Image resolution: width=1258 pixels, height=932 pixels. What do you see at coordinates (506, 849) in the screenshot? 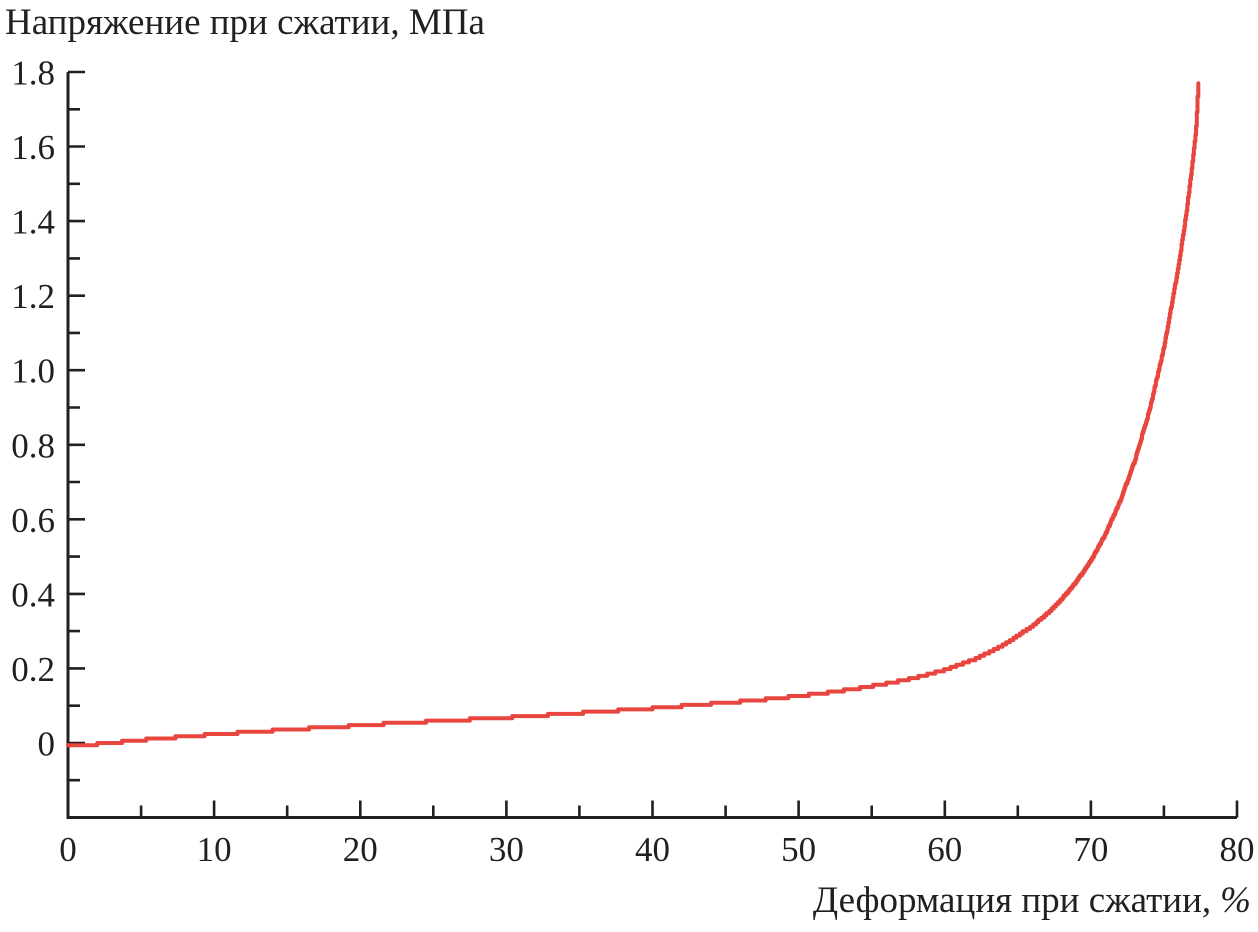
I see `x-tick-label: 30` at bounding box center [506, 849].